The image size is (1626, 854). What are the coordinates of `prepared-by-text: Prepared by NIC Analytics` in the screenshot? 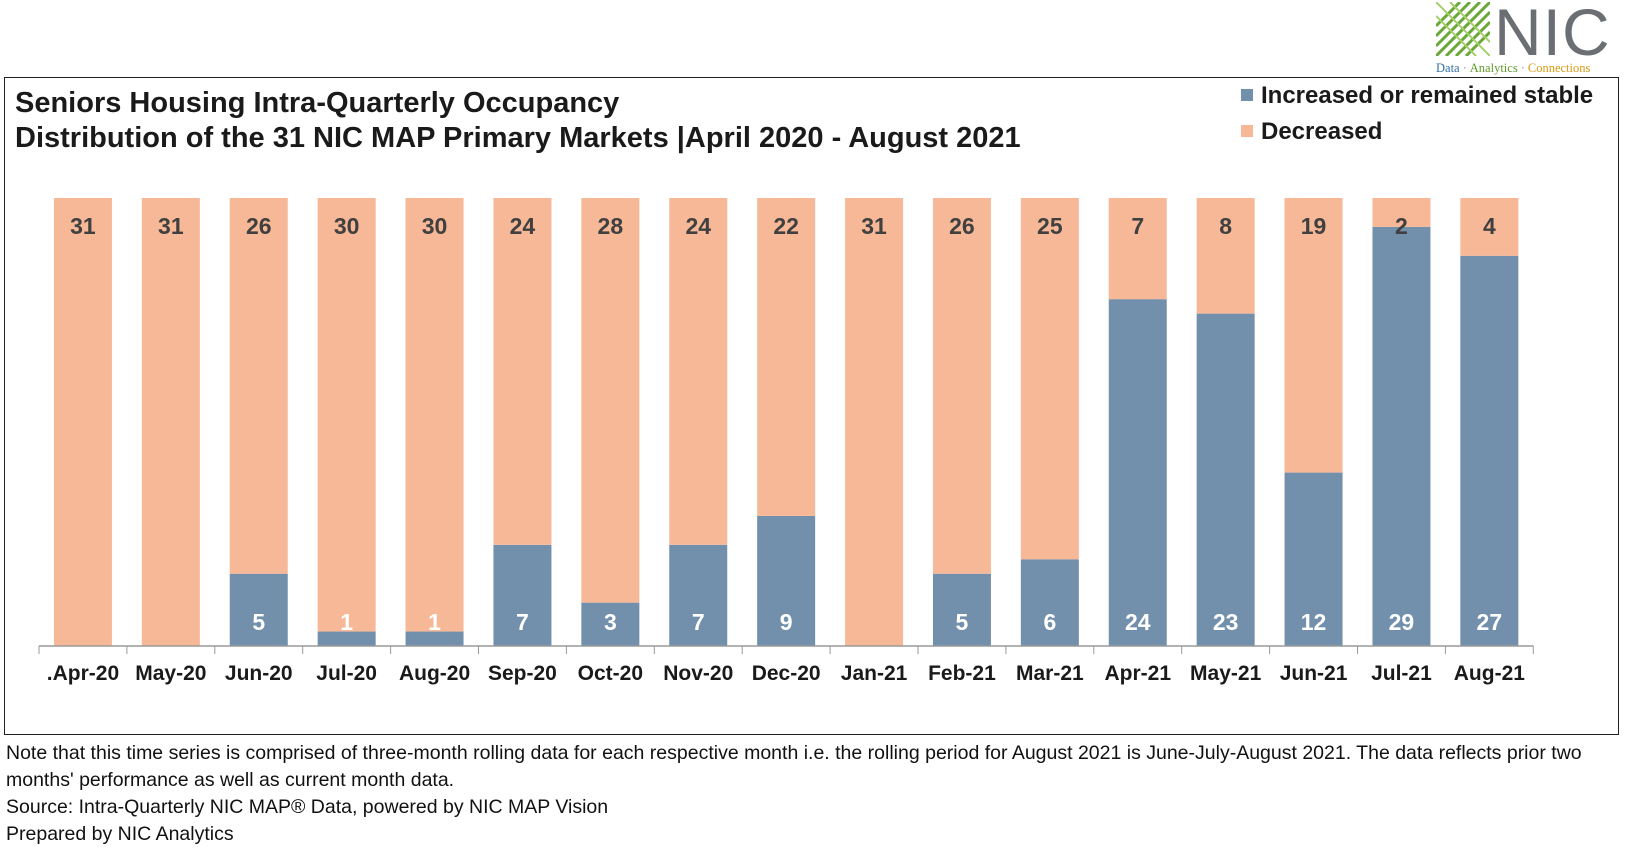 It's located at (120, 834).